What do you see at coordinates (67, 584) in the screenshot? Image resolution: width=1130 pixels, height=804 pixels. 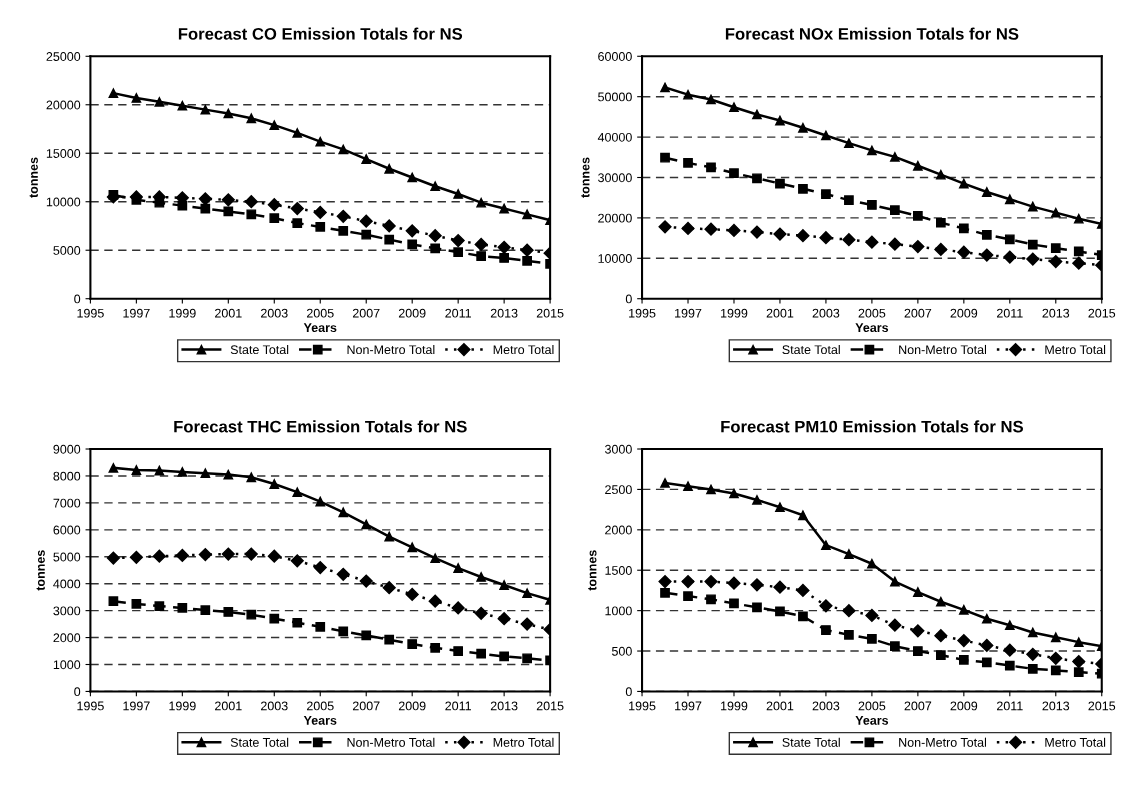 I see `y-tick-label: 4000` at bounding box center [67, 584].